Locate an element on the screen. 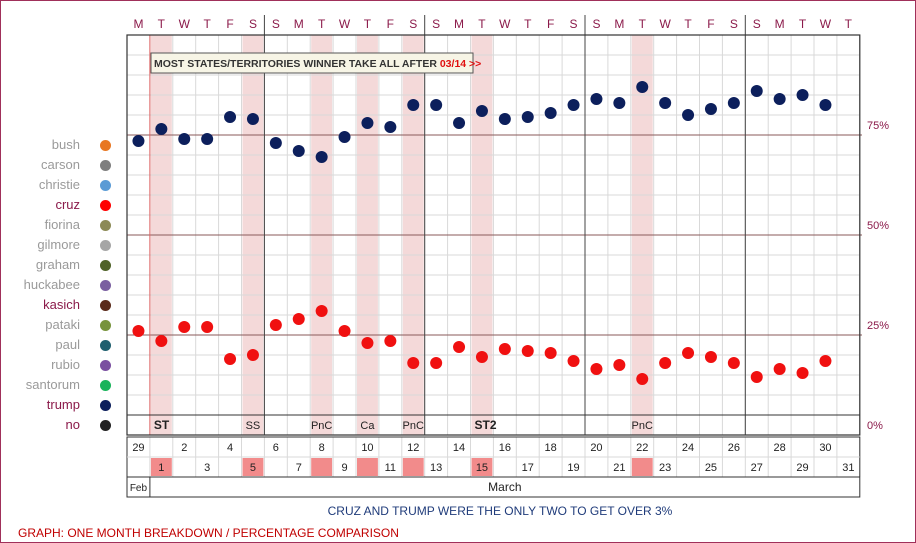  date-label: 19 is located at coordinates (573, 468).